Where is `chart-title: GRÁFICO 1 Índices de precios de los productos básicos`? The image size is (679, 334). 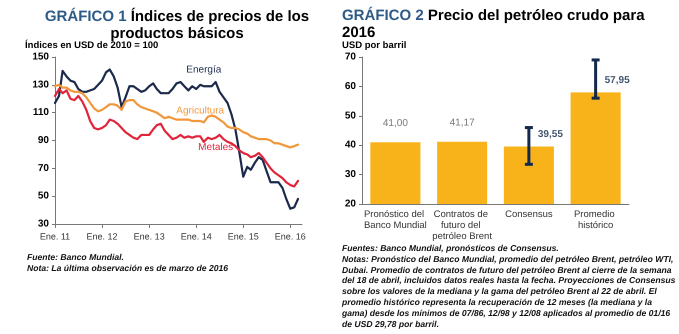
chart-title: GRÁFICO 1 Índices de precios de los productos básicos is located at coordinates (177, 25).